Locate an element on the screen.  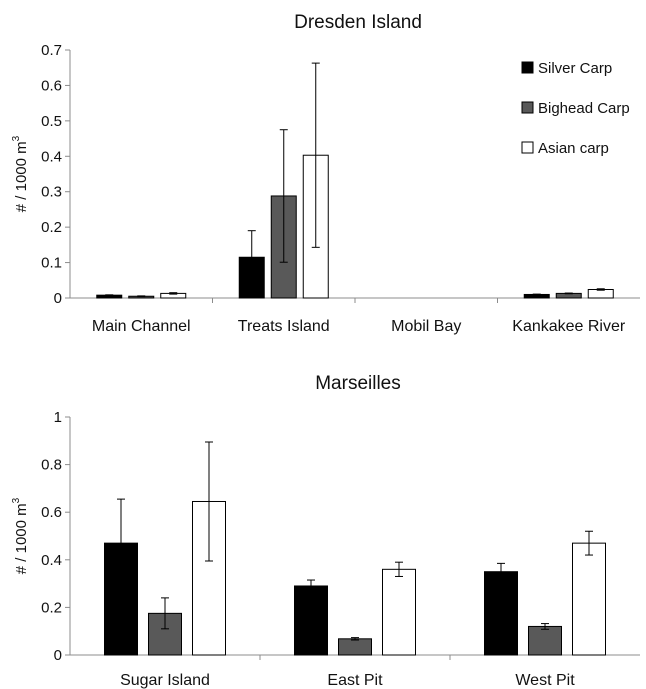
x-category-label: Main Channel is located at coordinates (141, 326).